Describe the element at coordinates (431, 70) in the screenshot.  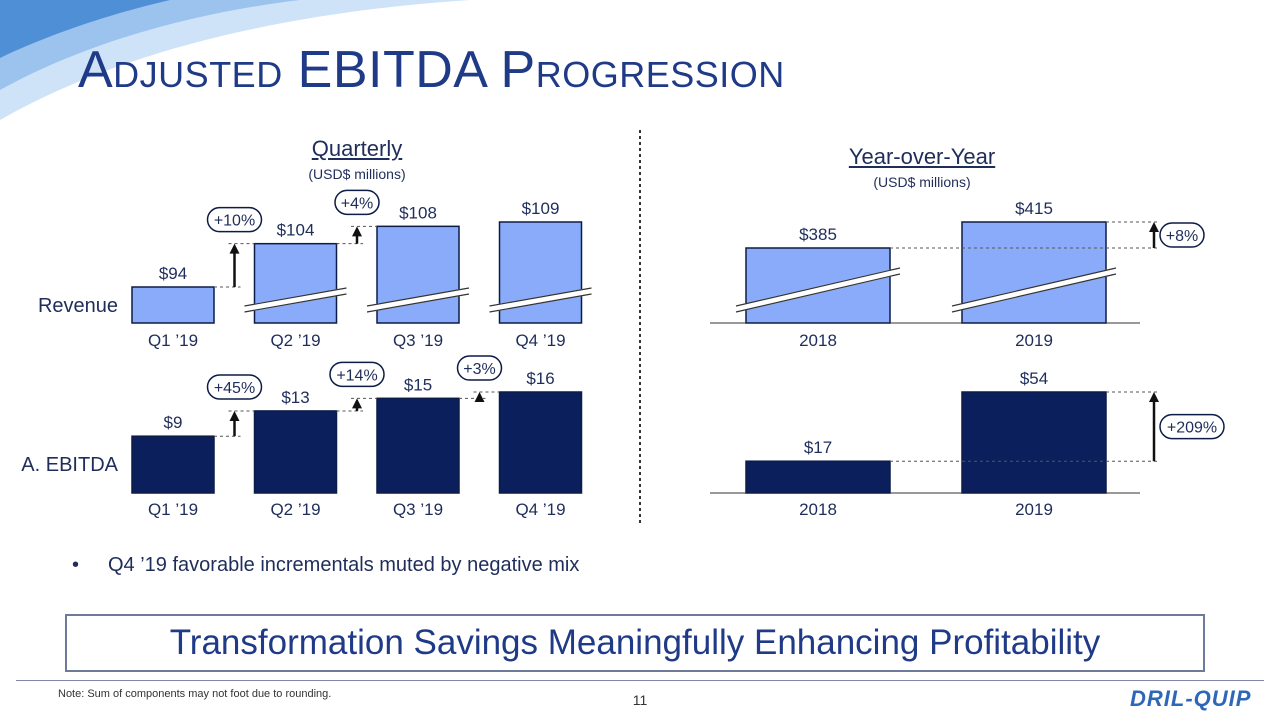
I see `slide-title: Adjusted EBITDA Progression` at that location.